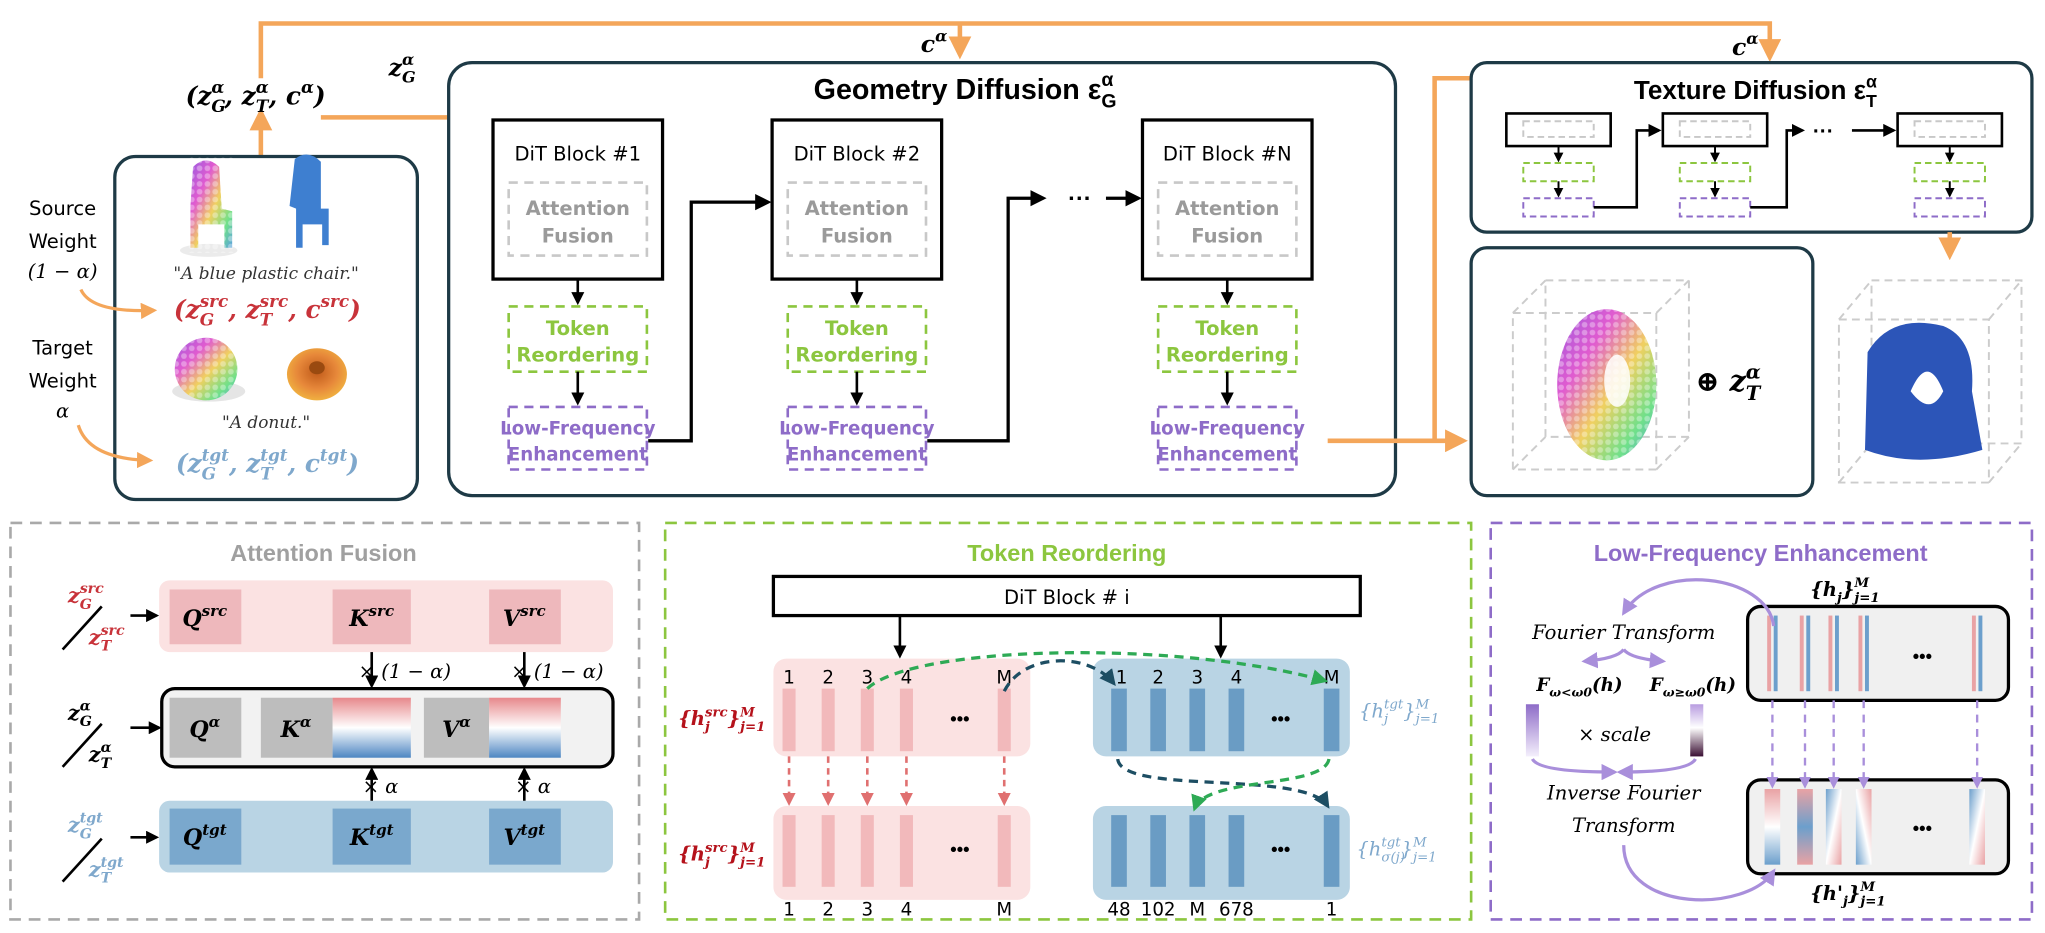 The height and width of the screenshot is (933, 2045). What do you see at coordinates (578, 208) in the screenshot?
I see `attention-fusion-label: Attention` at bounding box center [578, 208].